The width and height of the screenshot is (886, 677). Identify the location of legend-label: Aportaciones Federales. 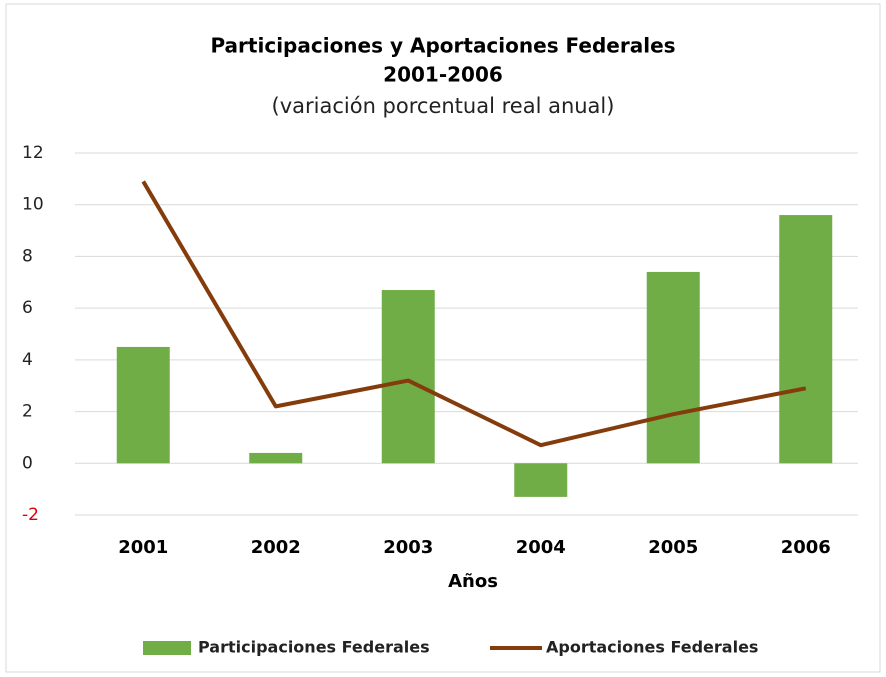
(652, 647).